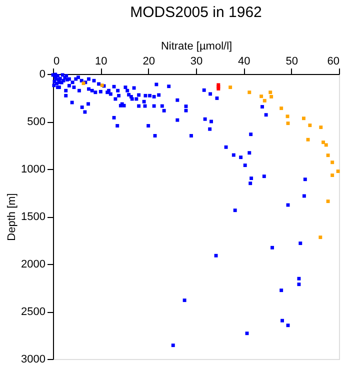 Image resolution: width=348 pixels, height=384 pixels. Describe the element at coordinates (196, 62) in the screenshot. I see `x-tick-label: 30` at that location.